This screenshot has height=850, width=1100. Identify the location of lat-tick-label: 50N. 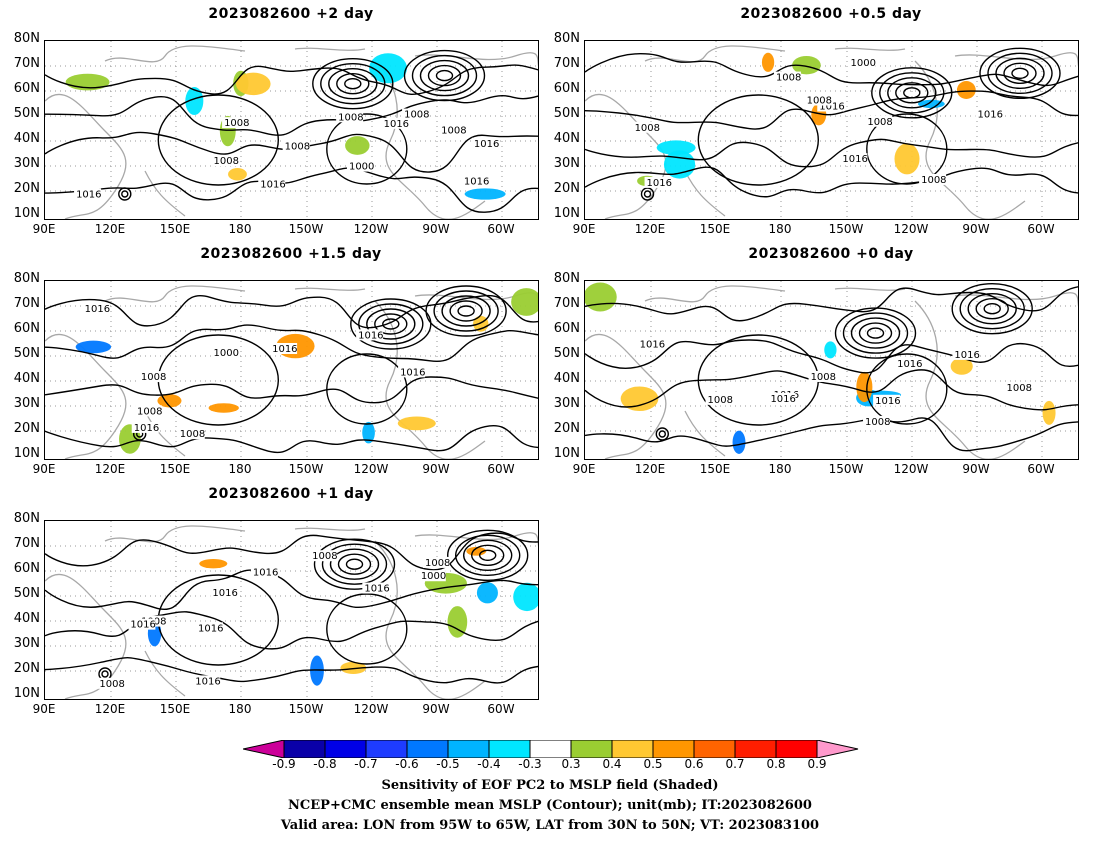
(566, 113).